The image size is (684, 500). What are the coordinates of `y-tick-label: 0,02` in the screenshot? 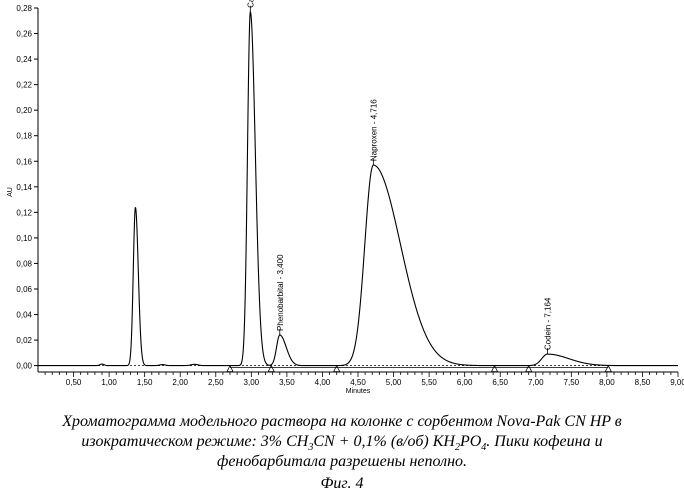 It's located at (24, 340).